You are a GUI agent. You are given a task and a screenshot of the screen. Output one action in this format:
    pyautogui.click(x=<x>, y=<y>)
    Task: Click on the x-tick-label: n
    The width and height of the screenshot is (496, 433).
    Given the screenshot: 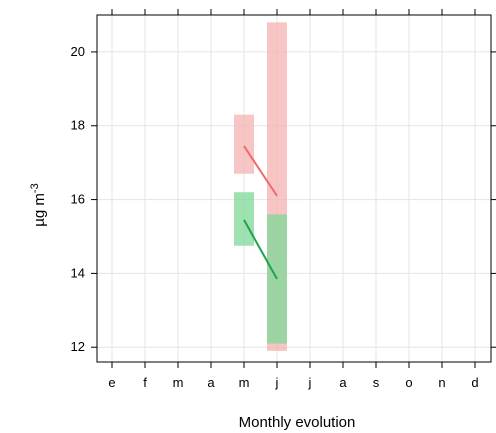 What is the action you would take?
    pyautogui.click(x=441, y=382)
    